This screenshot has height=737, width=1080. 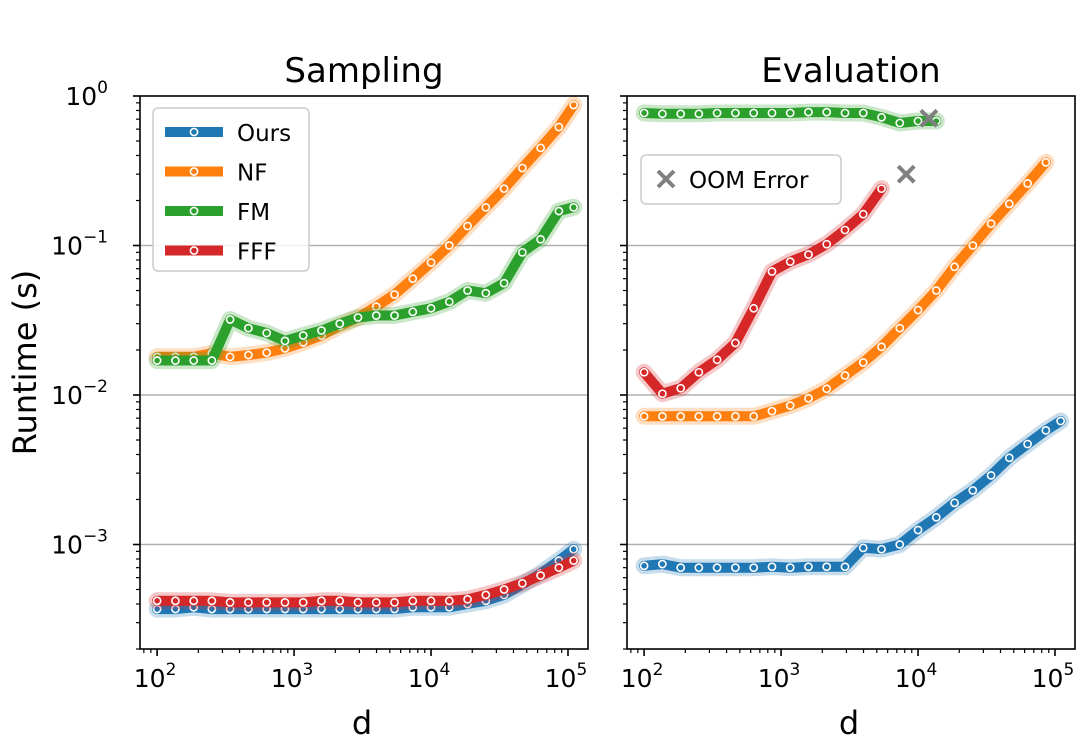 I want to click on series-line-ours, so click(x=852, y=494).